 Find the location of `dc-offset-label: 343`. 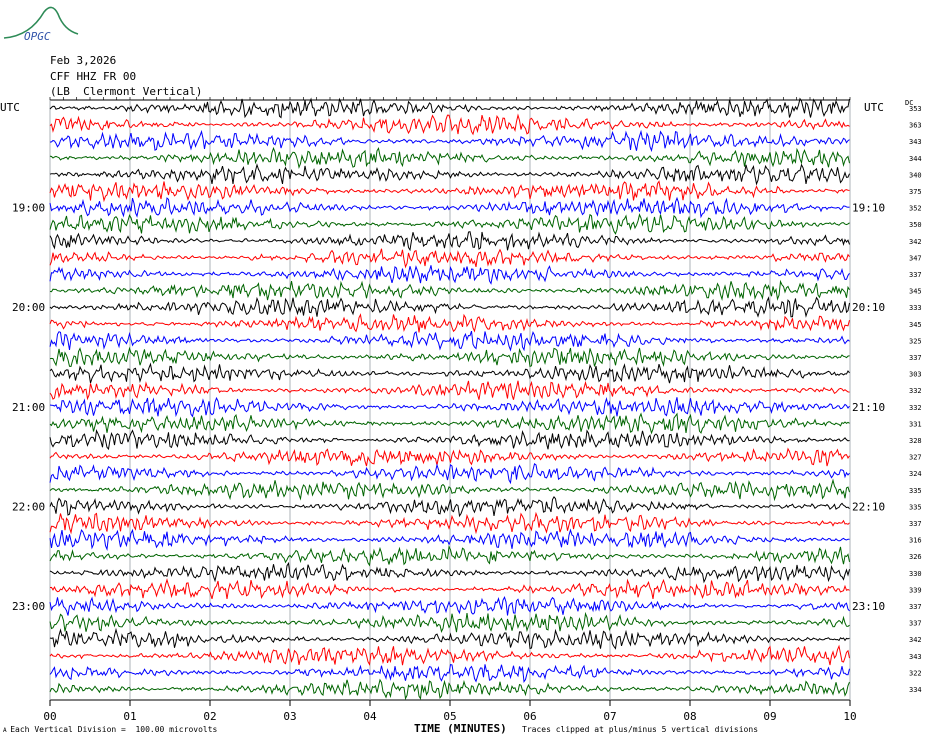

dc-offset-label: 343 is located at coordinates (915, 142).